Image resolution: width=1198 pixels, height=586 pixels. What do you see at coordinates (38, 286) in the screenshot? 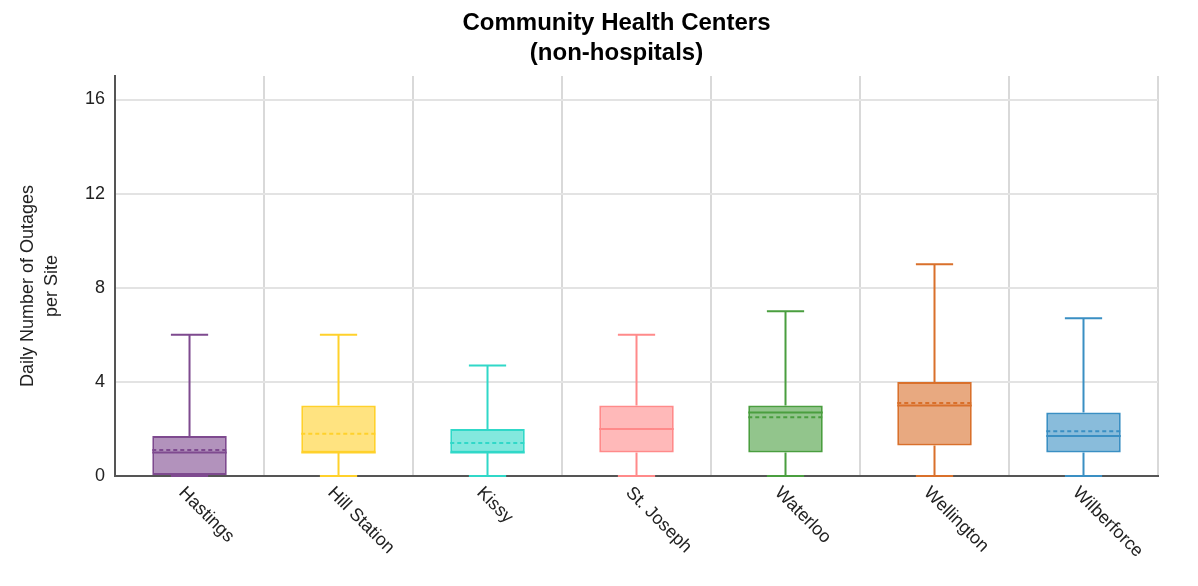
I see `y-axis-title: Daily Number of Outages per Site` at bounding box center [38, 286].